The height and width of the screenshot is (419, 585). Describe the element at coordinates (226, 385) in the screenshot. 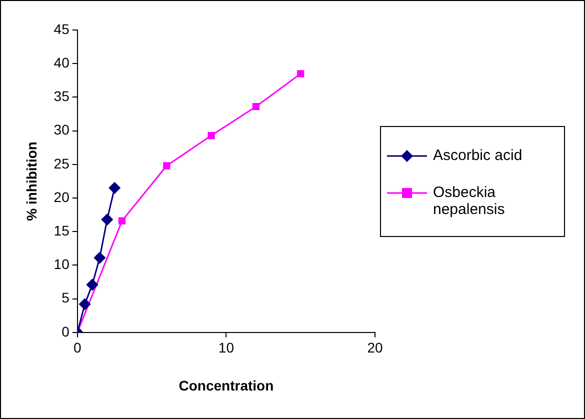

I see `x-axis-title: Concentration` at that location.